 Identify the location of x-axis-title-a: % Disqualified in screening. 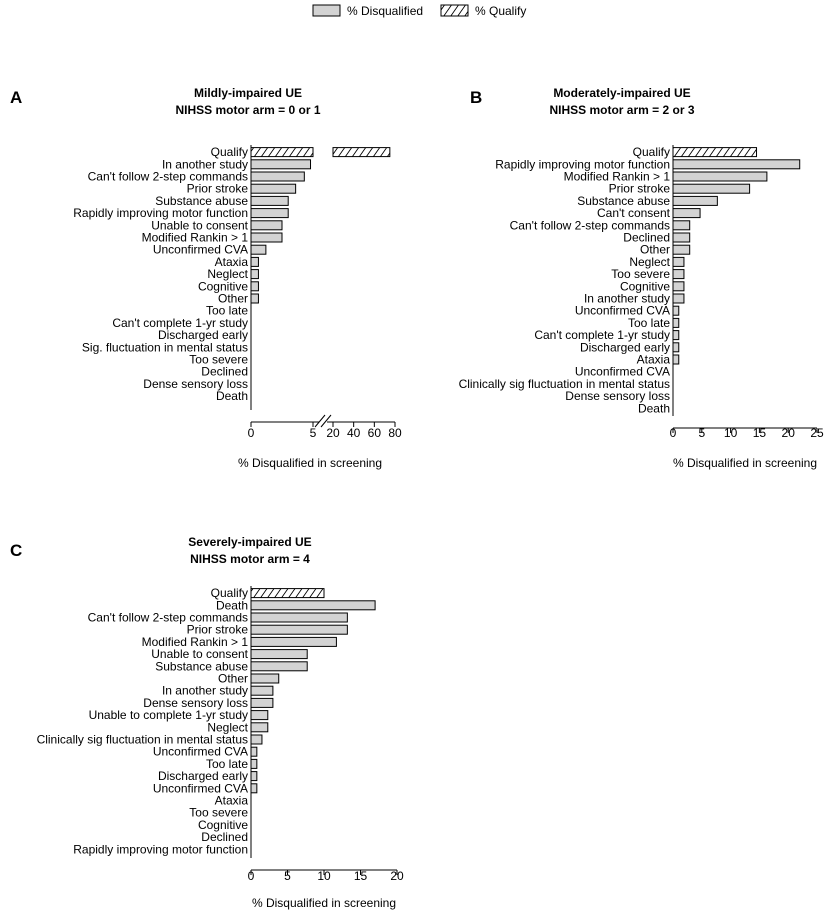
(310, 463).